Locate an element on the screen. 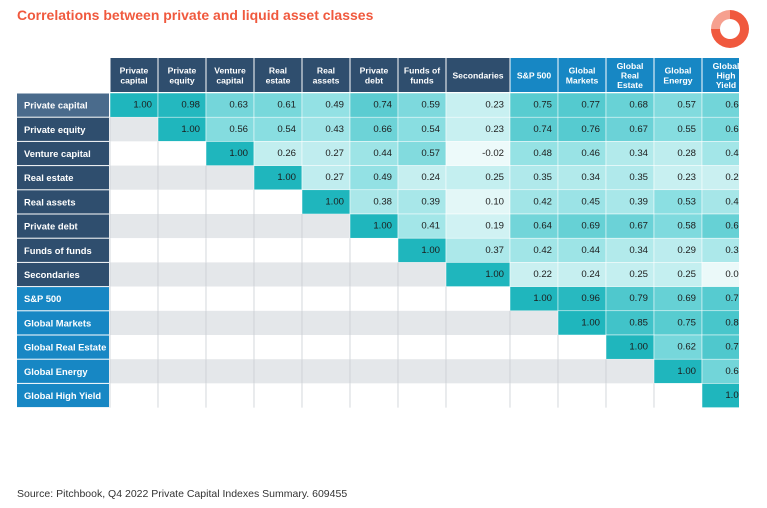 The width and height of the screenshot is (767, 508). heat-value: 0.79 is located at coordinates (732, 347).